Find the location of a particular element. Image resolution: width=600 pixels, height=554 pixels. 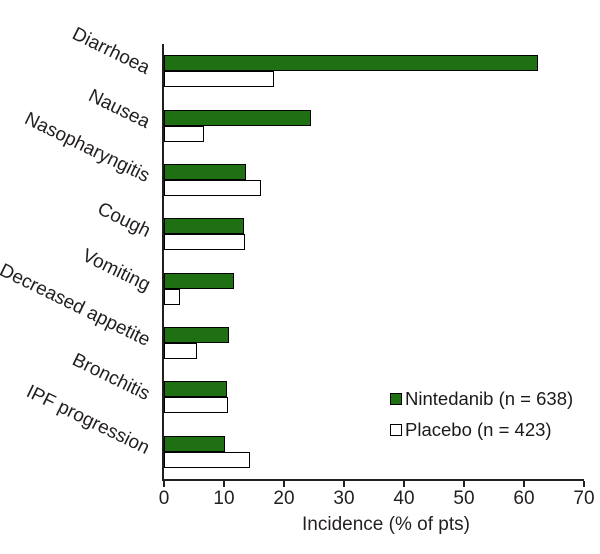

legend-item-nintedanib: Nintedanib (n = 638) is located at coordinates (481, 398).